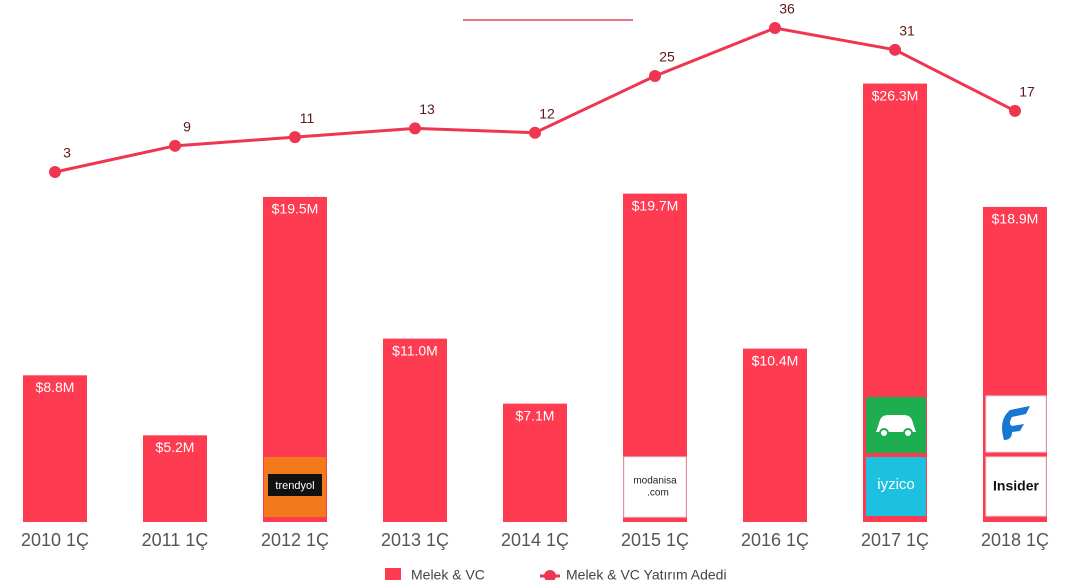 The height and width of the screenshot is (580, 1068). I want to click on x-tick-label: 2014 1Ç, so click(535, 540).